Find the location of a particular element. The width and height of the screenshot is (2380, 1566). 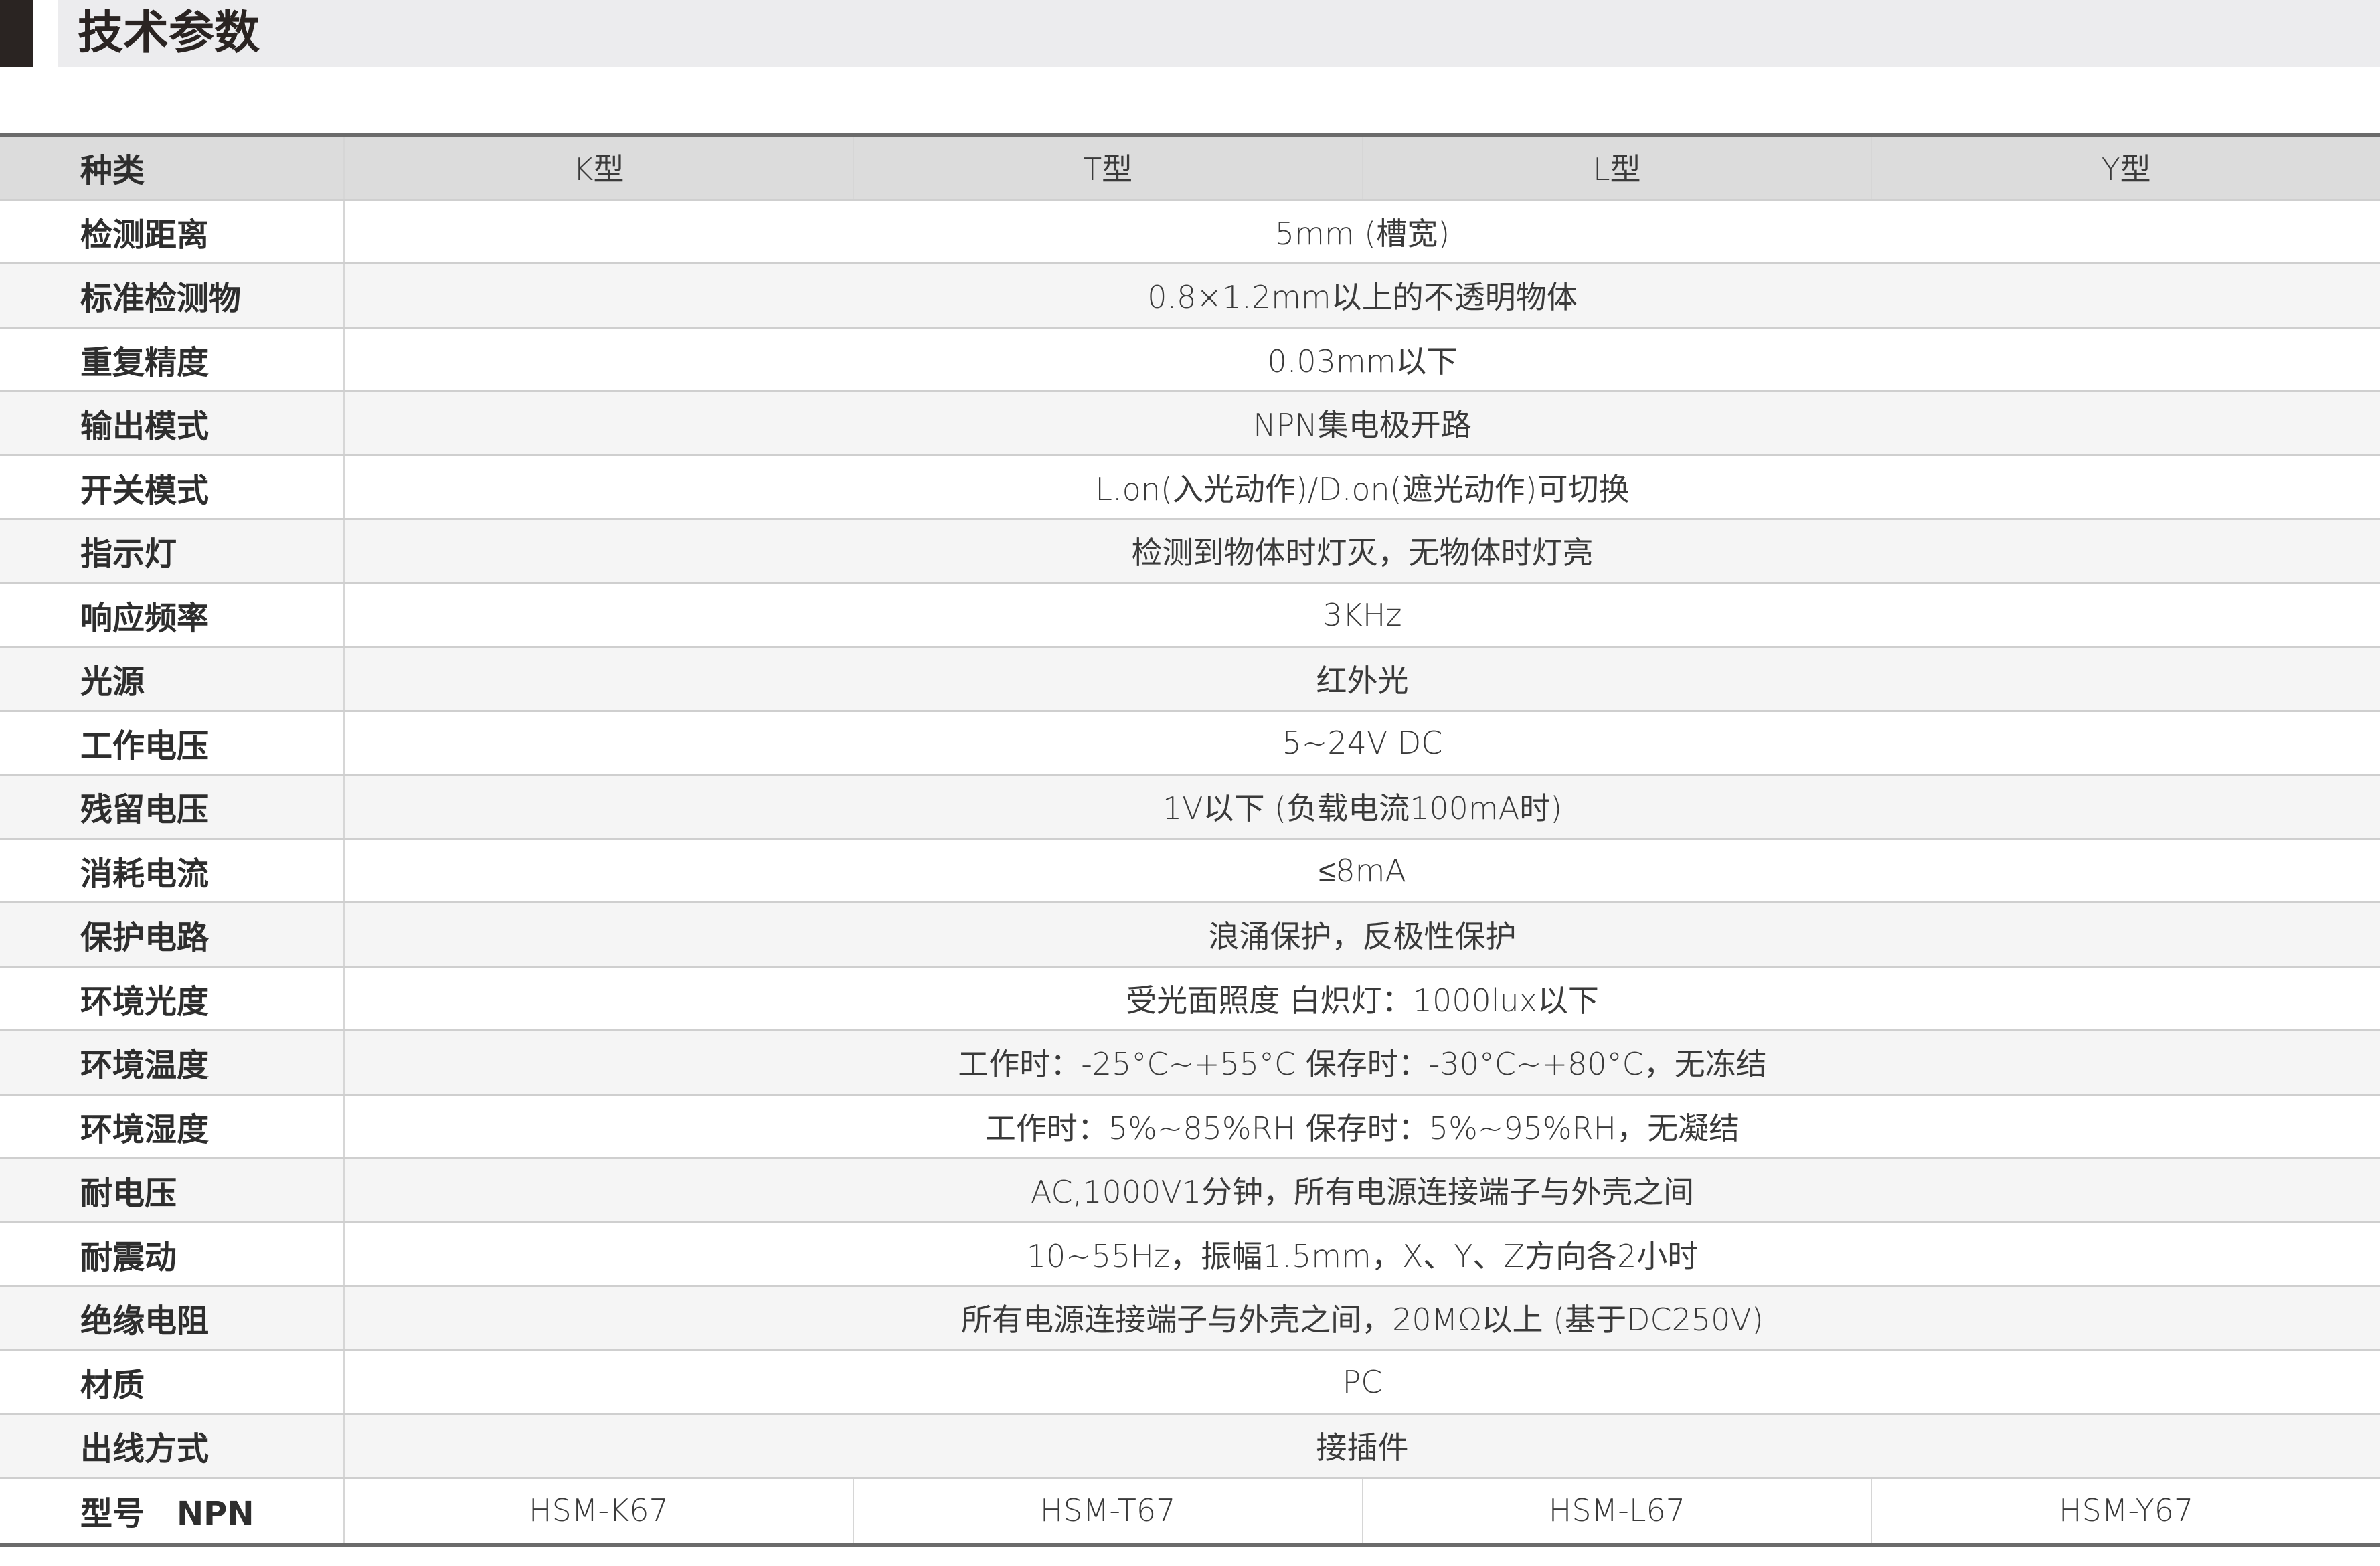

table-row: 环境温度 工作时：-25°C~+55°C 保存时：-30°C~+80°C，无冻结 is located at coordinates (1190, 1063).